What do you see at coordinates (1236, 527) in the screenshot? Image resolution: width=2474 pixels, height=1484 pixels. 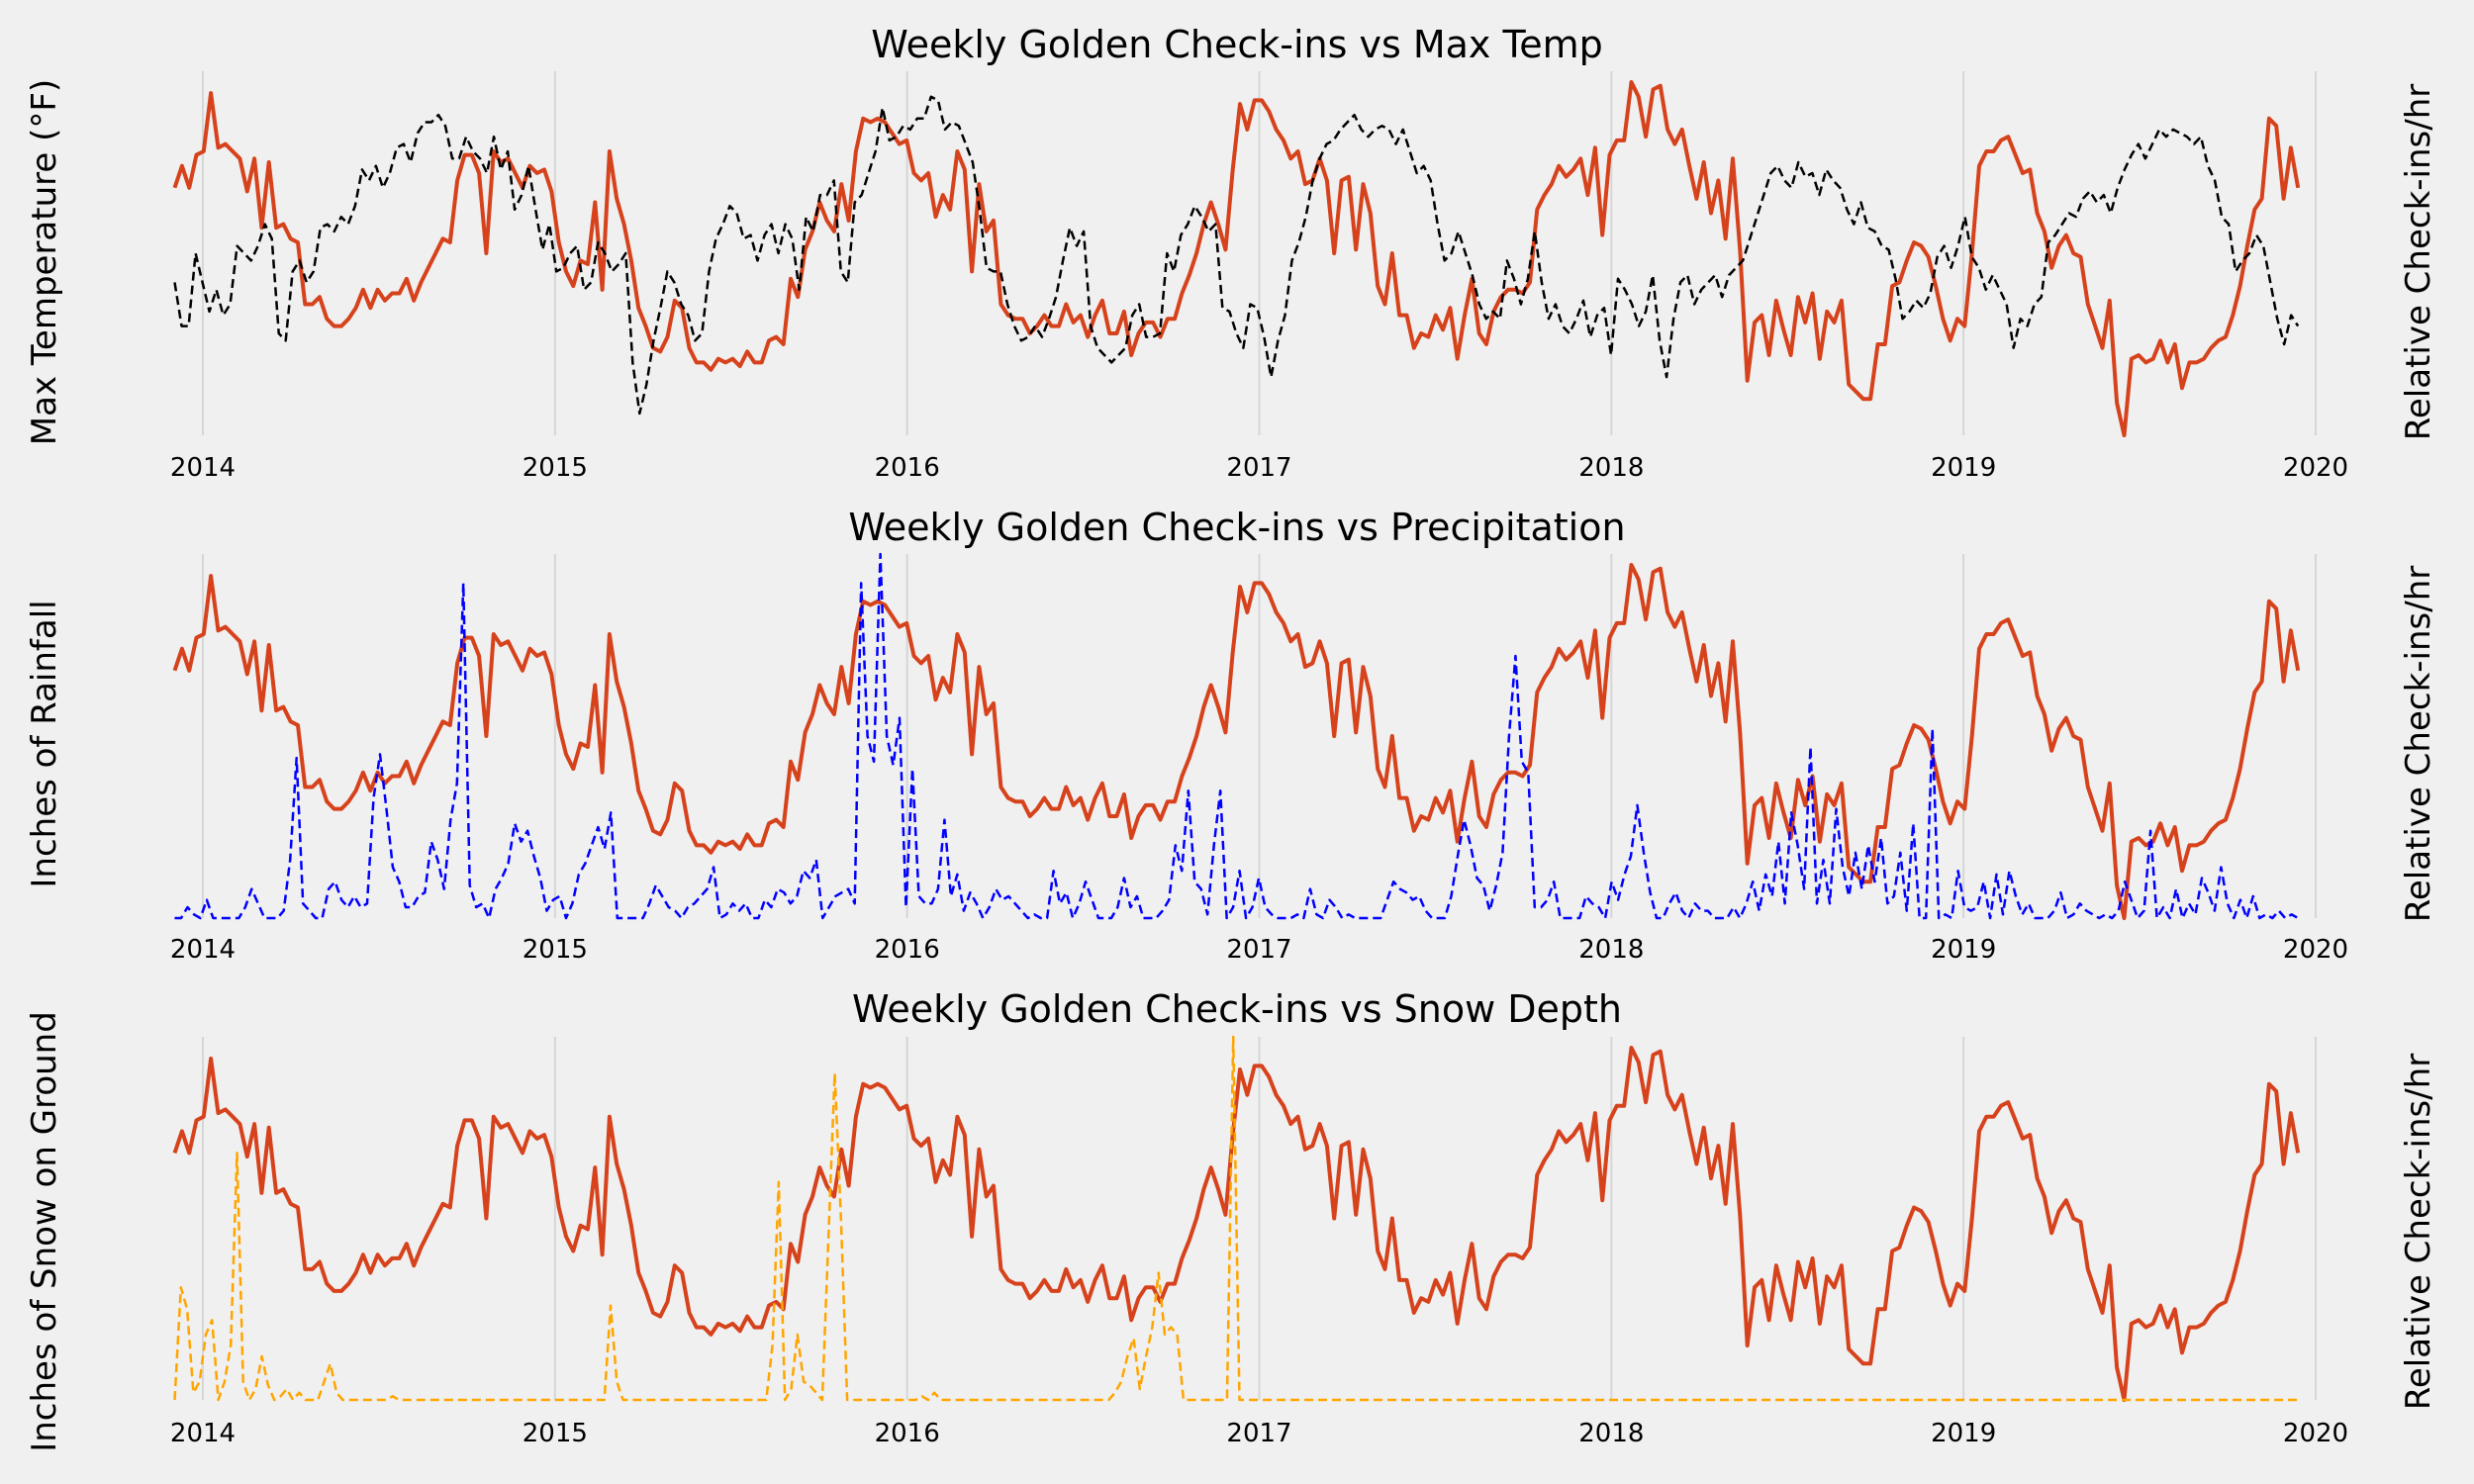 I see `panel-title: Weekly Golden Check-ins vs Precipitation` at bounding box center [1236, 527].